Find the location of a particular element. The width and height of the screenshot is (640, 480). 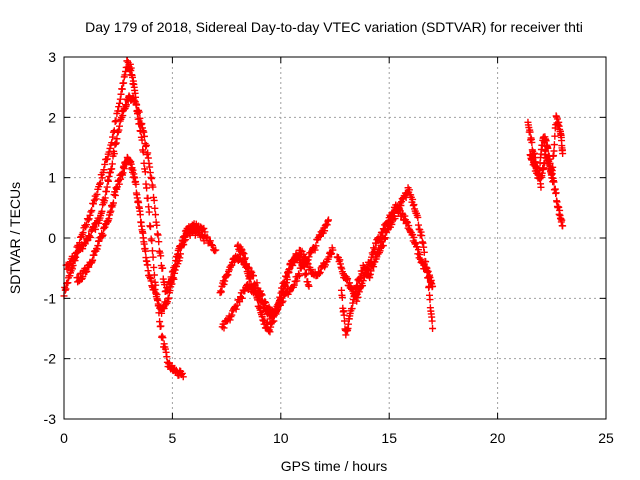

x-tick-label: 10 is located at coordinates (281, 438).